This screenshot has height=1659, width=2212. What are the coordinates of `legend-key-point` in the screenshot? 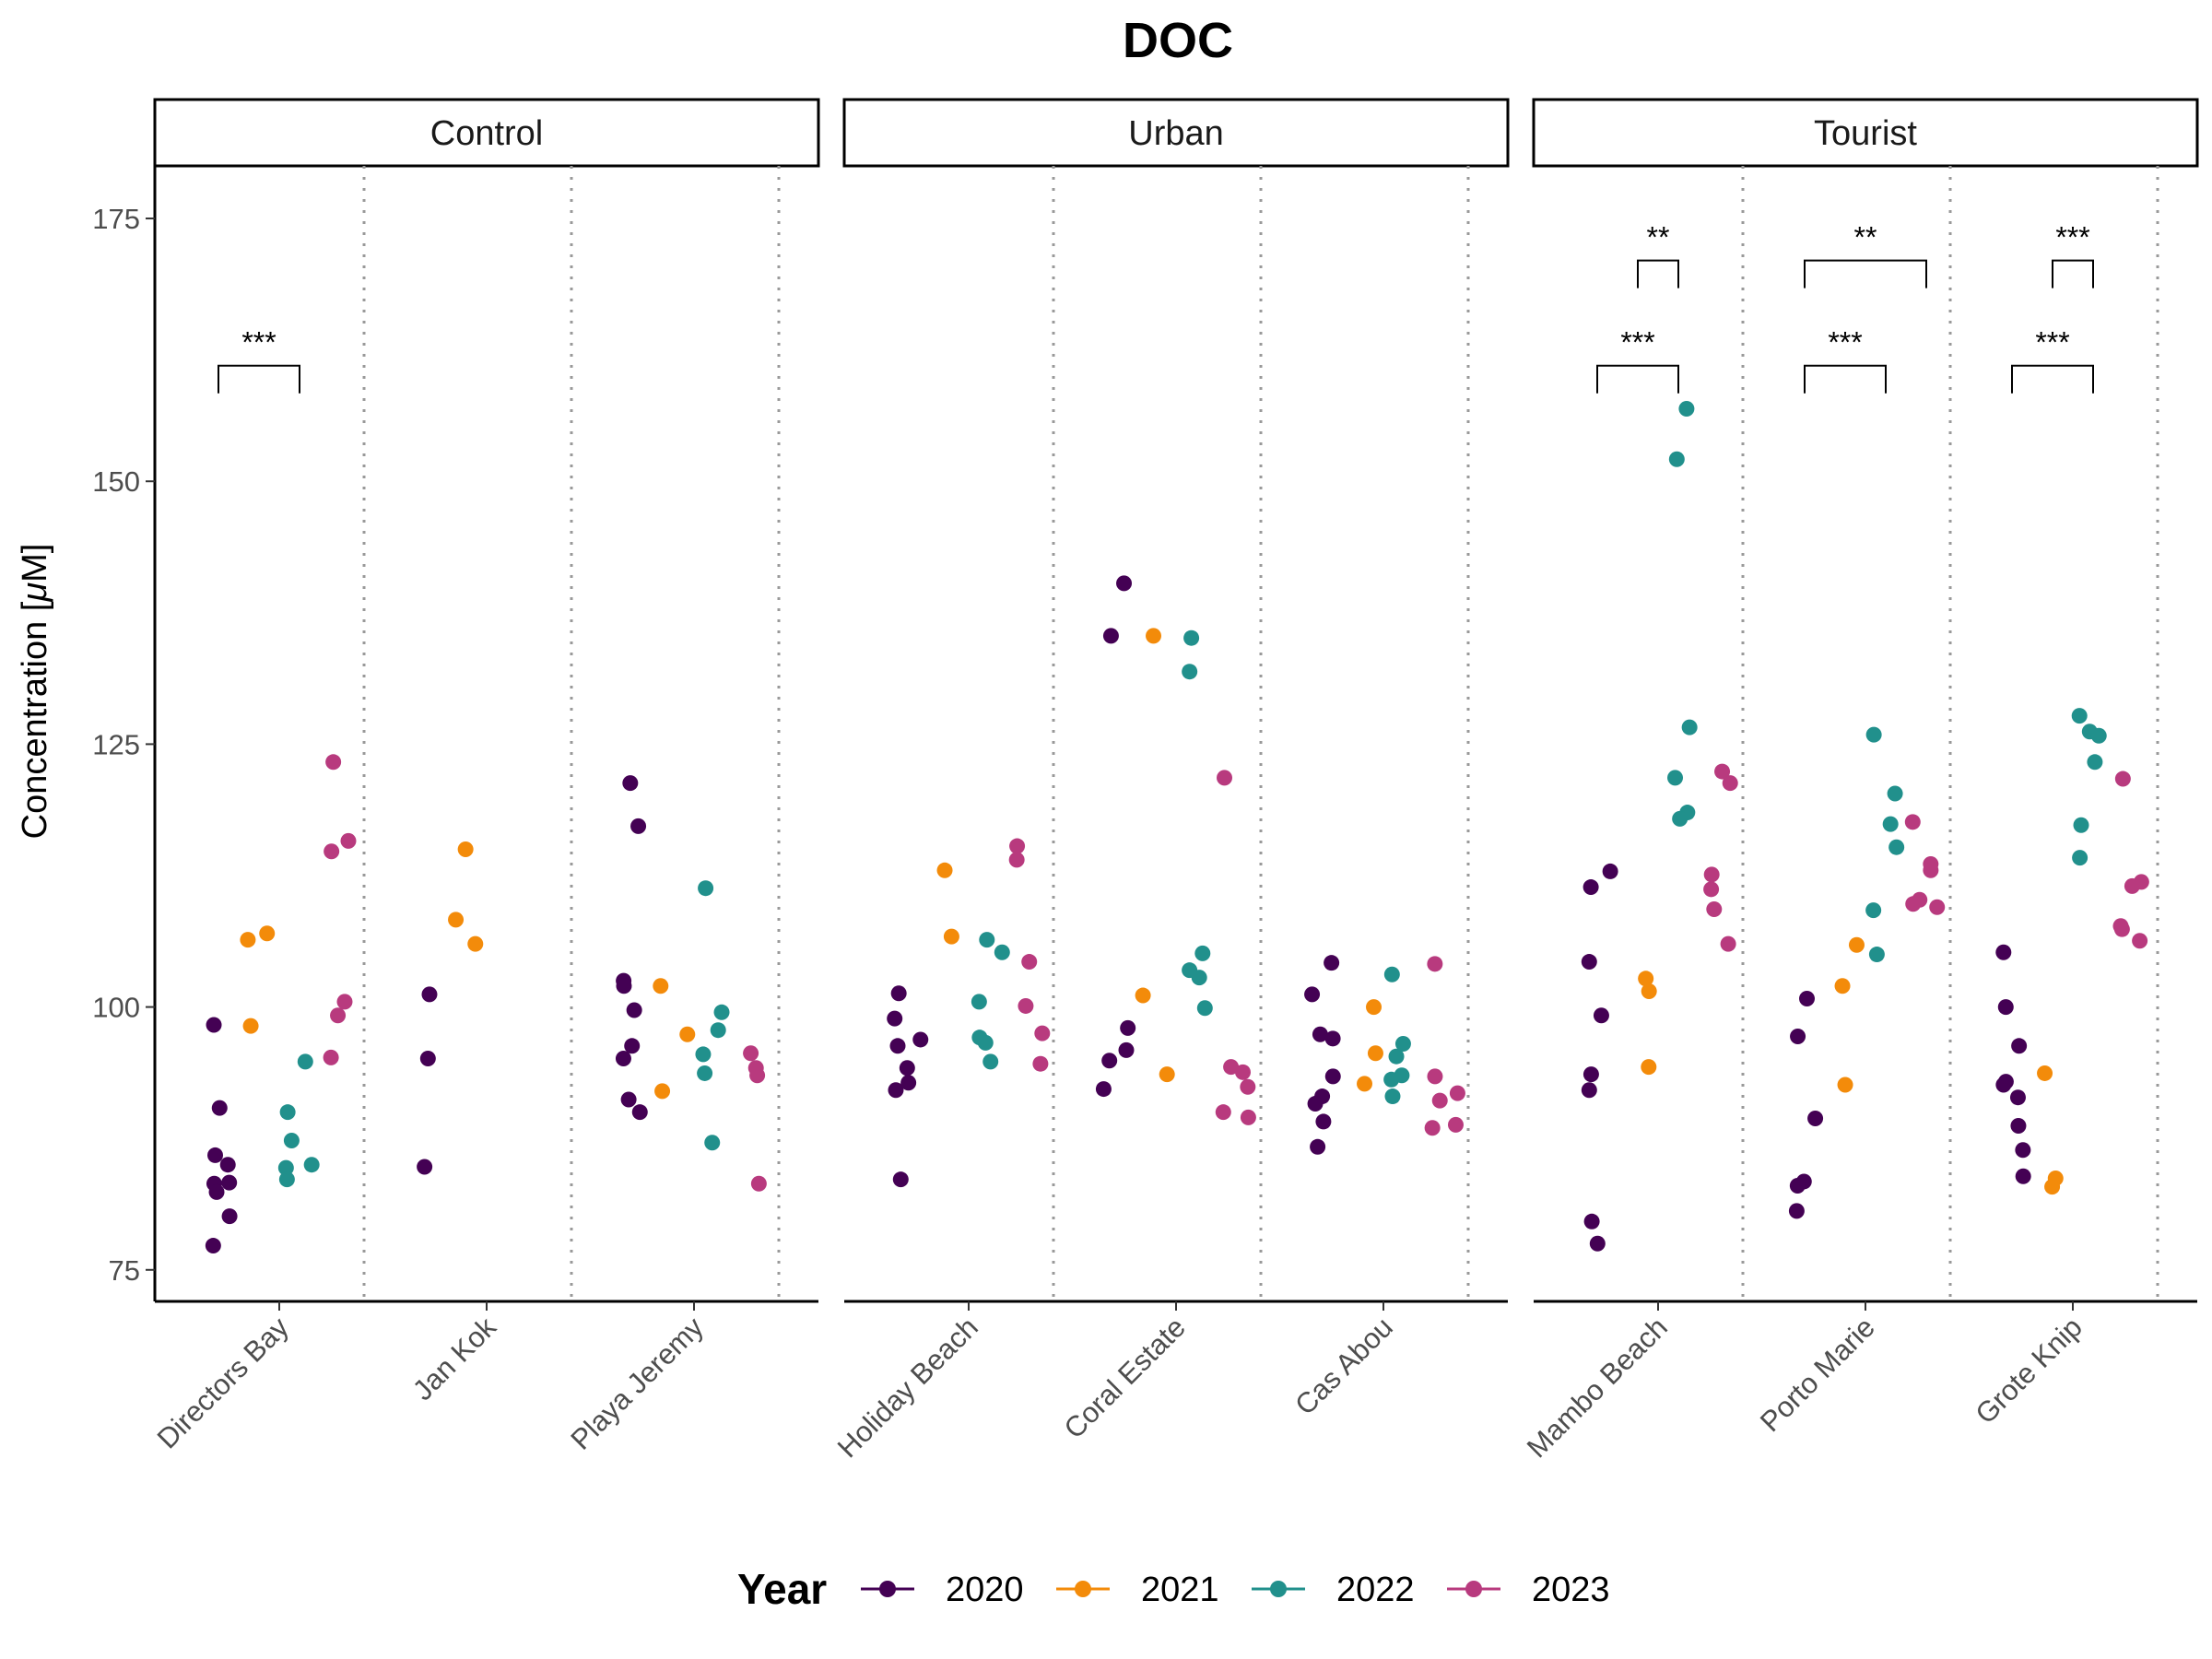 It's located at (1278, 1589).